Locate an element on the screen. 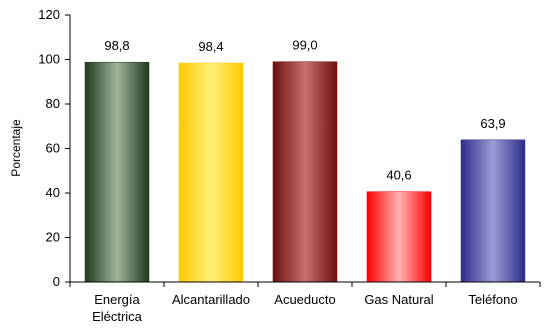  category-label: Acueducto is located at coordinates (304, 299).